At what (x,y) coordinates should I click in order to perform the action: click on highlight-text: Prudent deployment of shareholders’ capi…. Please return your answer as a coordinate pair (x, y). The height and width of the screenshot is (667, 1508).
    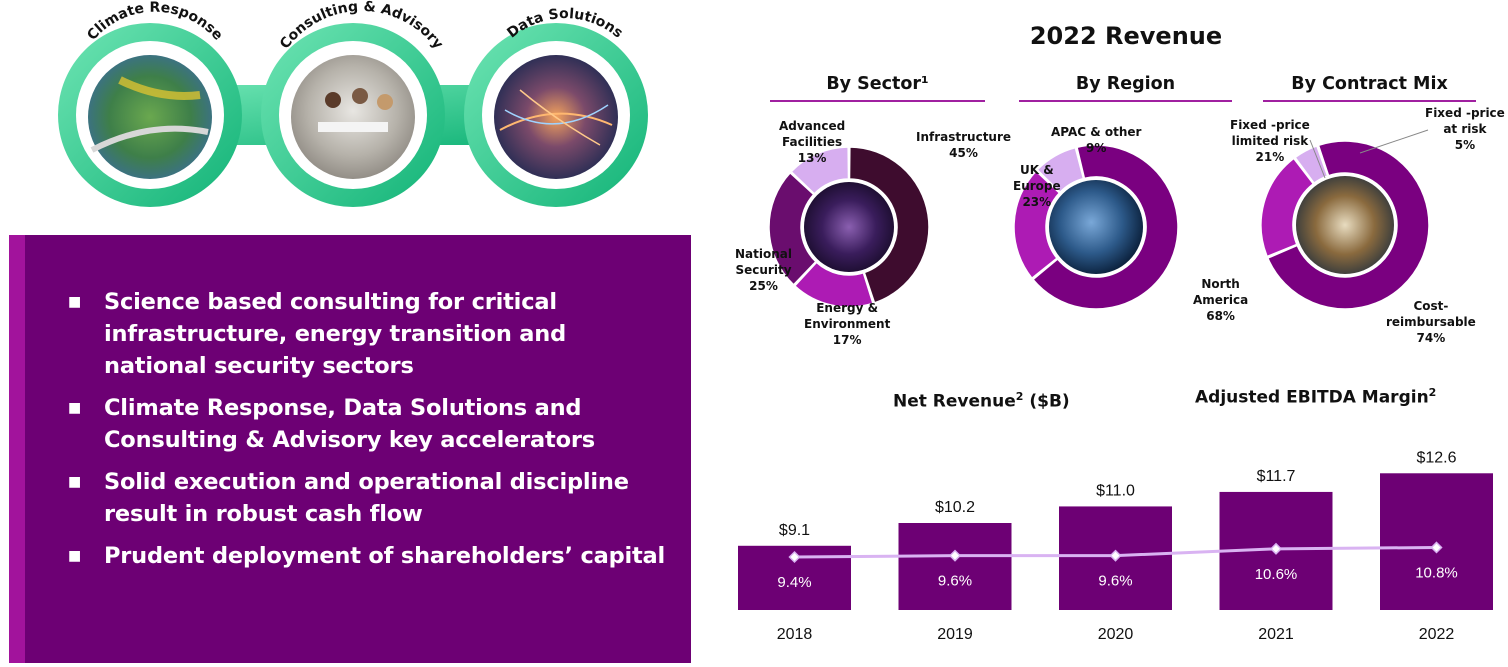
    Looking at the image, I should click on (385, 556).